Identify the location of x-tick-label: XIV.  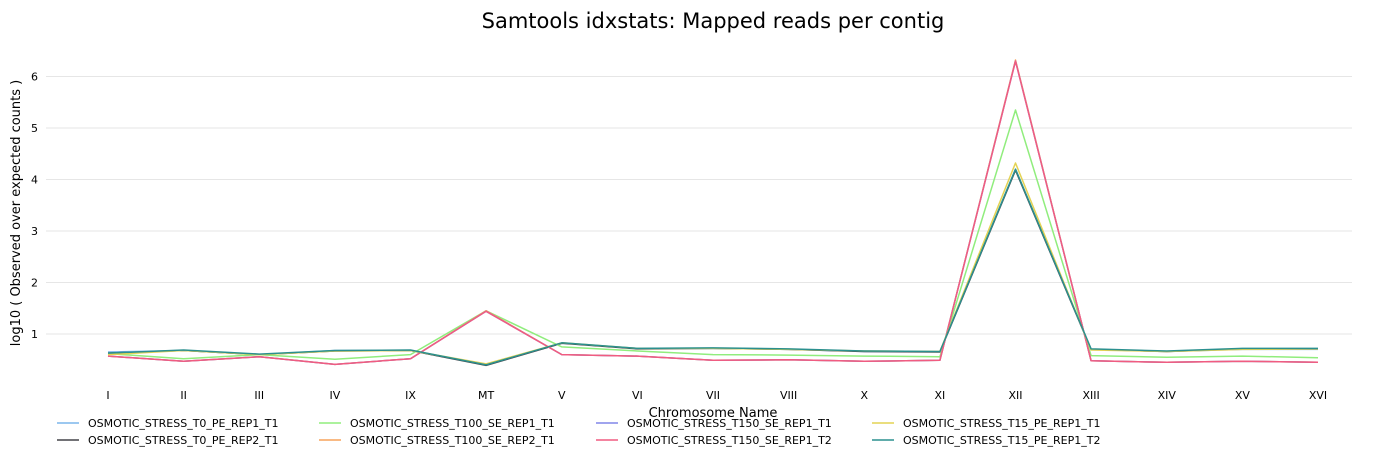
(1167, 395).